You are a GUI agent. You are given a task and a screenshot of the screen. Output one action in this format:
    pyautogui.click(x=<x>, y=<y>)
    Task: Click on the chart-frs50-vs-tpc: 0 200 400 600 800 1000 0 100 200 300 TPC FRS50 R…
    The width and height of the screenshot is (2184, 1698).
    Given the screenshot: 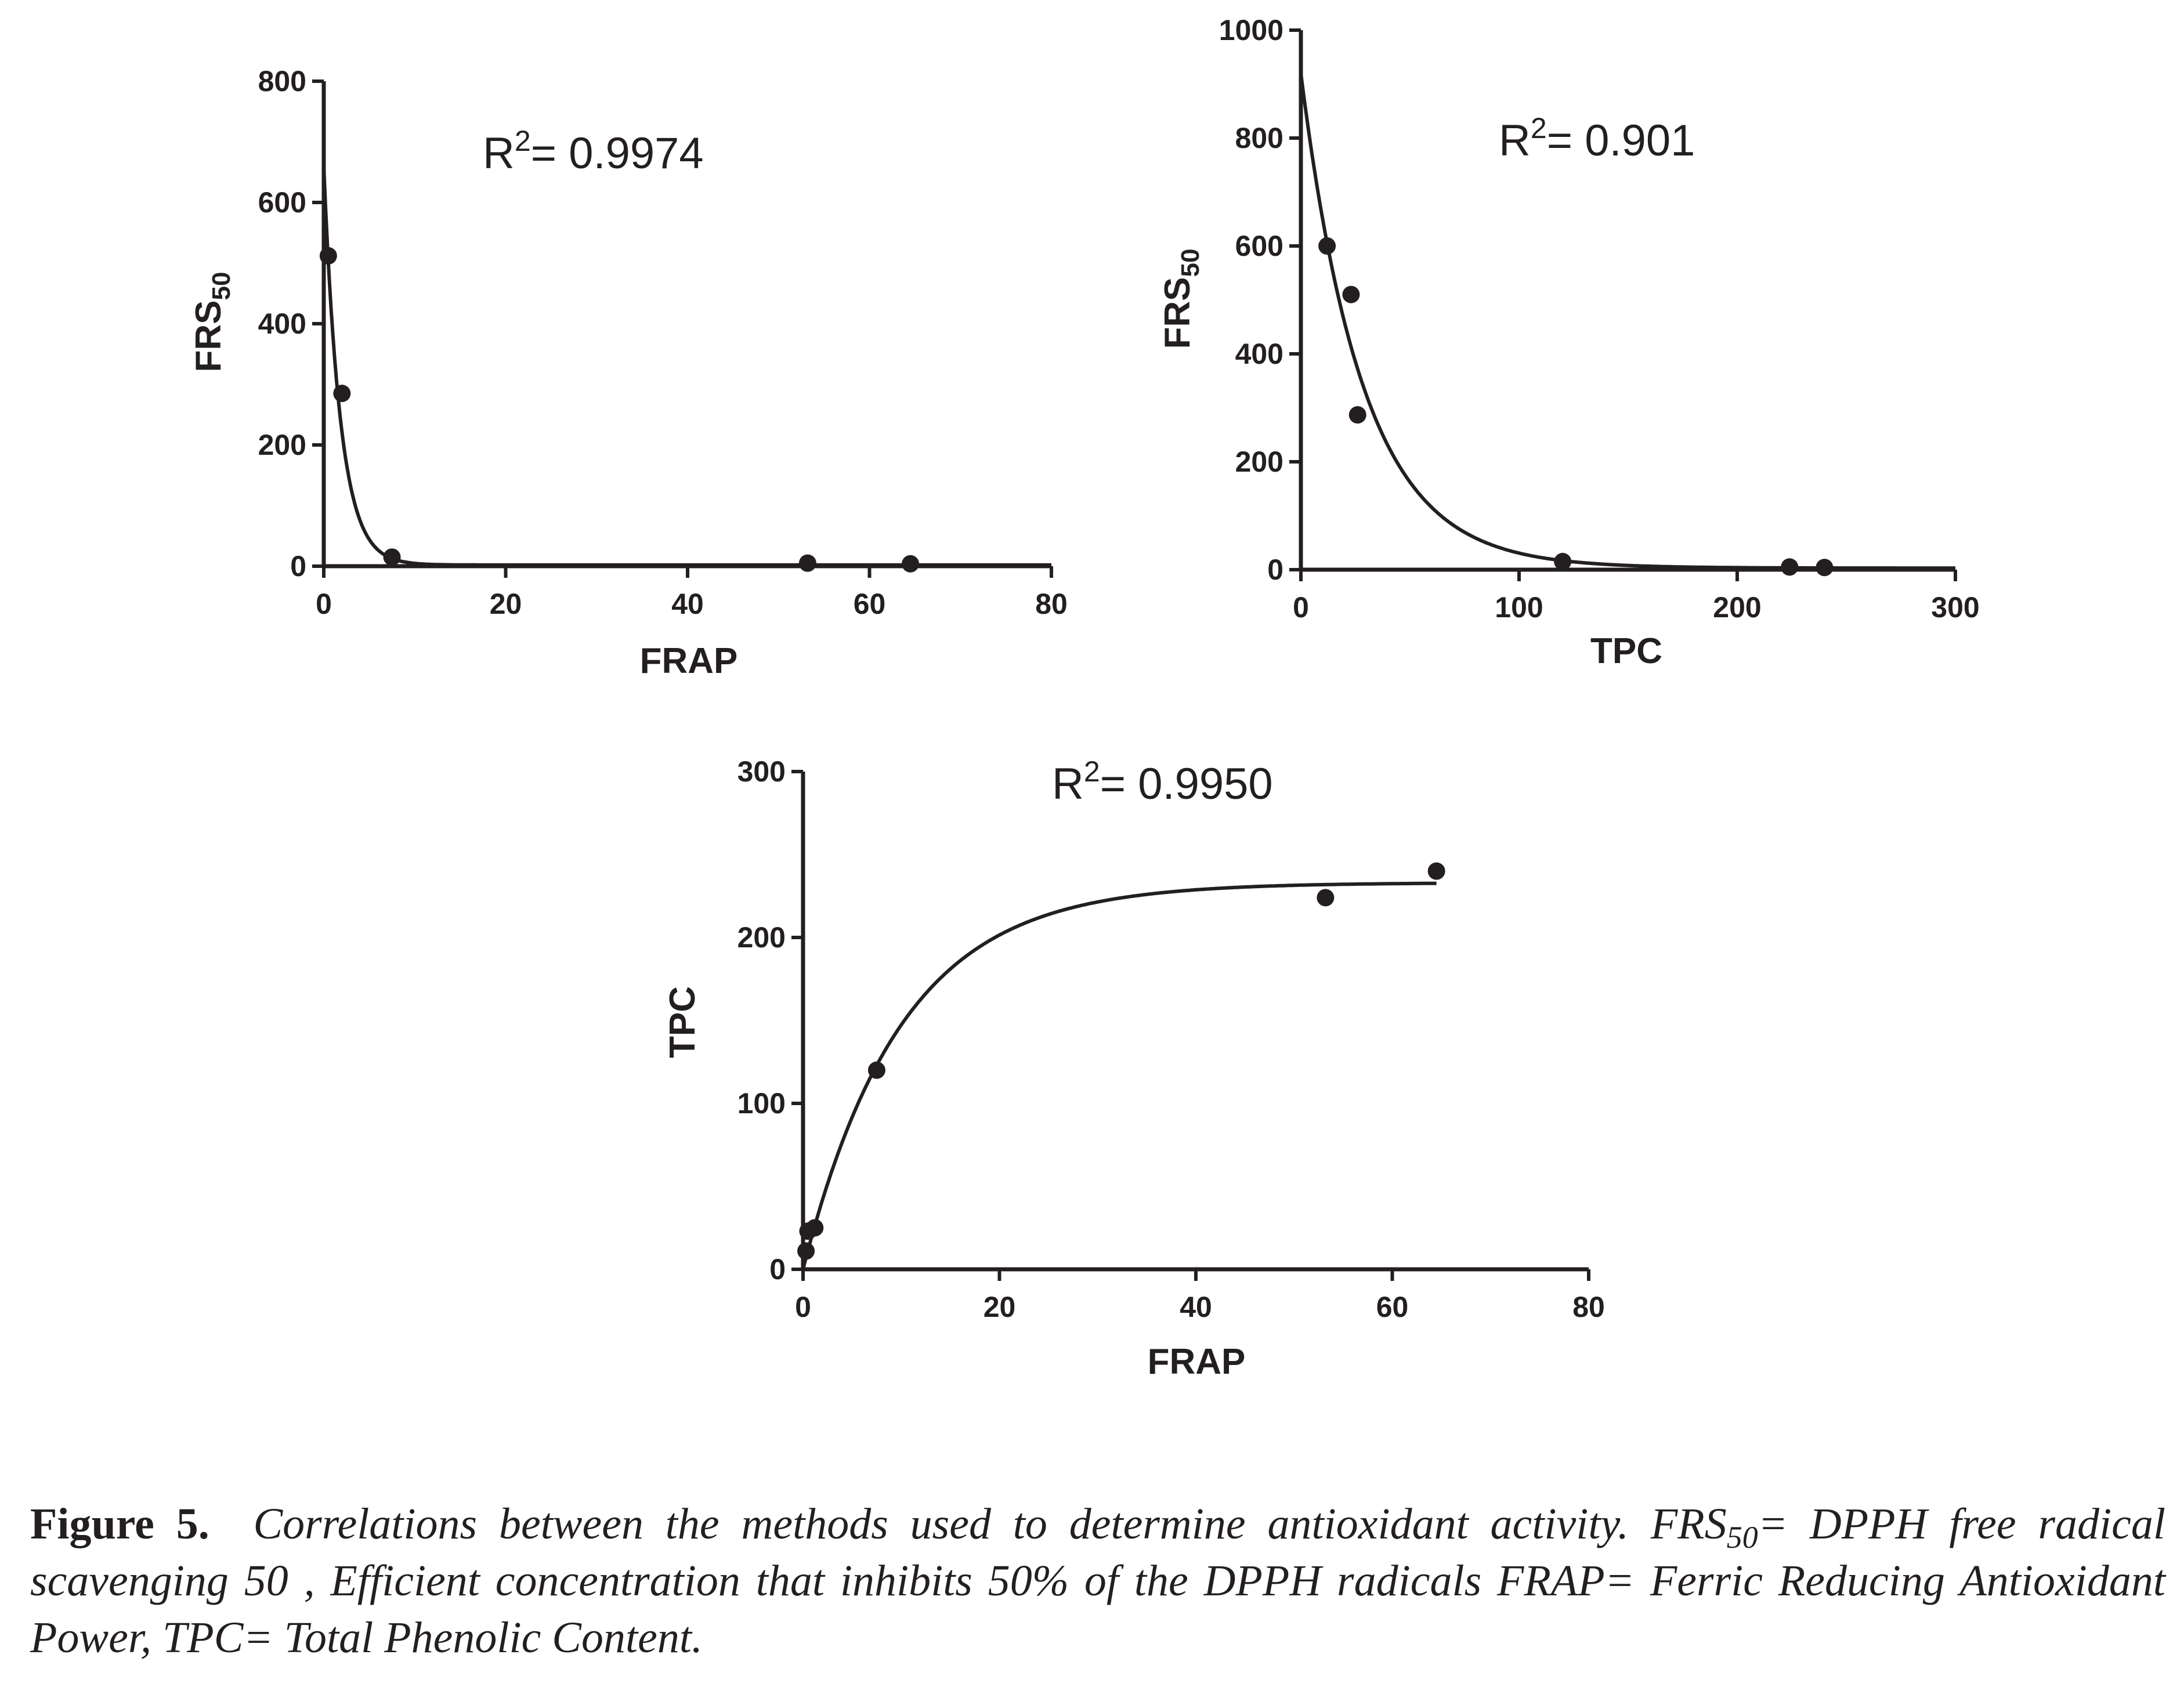 What is the action you would take?
    pyautogui.click(x=1569, y=342)
    